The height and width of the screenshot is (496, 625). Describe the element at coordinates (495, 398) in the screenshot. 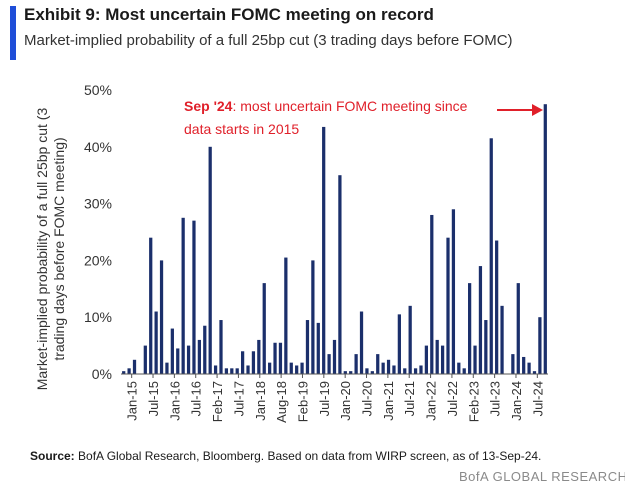

I see `x-tick-label: Jul-23` at that location.